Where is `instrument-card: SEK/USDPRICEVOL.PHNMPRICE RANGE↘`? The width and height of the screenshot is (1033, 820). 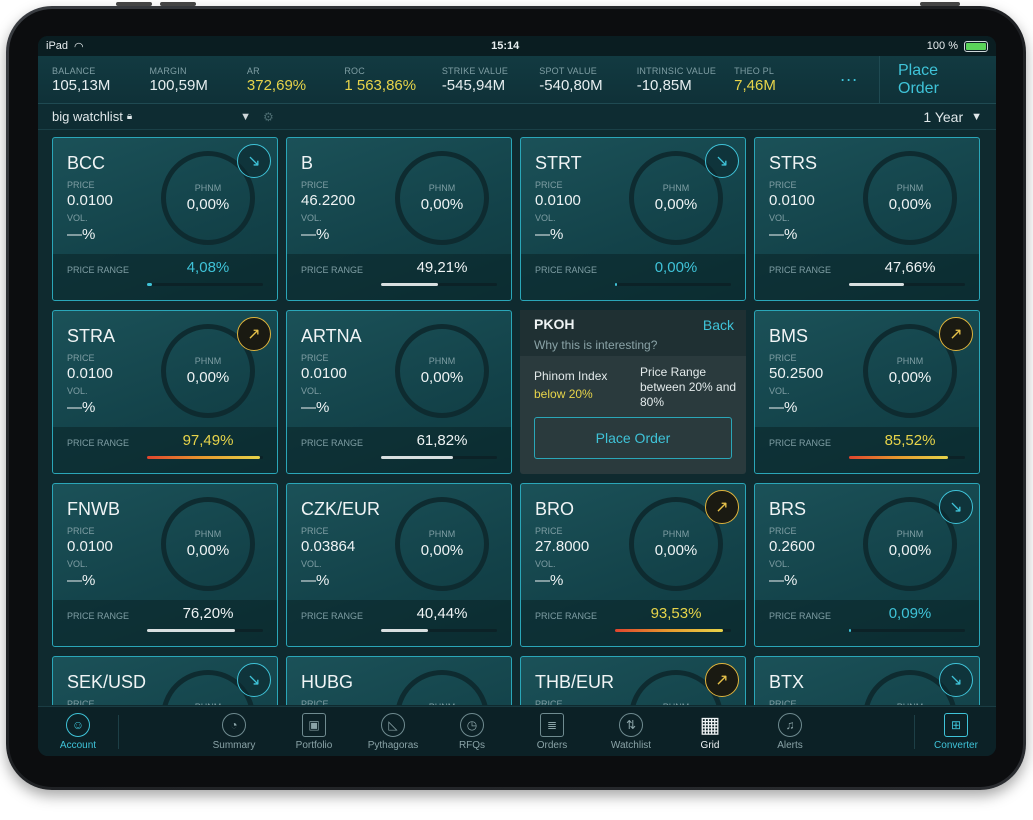 instrument-card: SEK/USDPRICEVOL.PHNMPRICE RANGE↘ is located at coordinates (165, 680).